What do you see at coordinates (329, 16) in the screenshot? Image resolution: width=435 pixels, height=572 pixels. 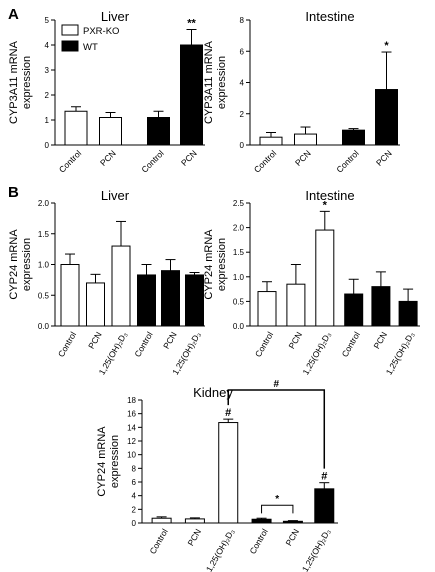 I see `chart-title: Intestine` at bounding box center [329, 16].